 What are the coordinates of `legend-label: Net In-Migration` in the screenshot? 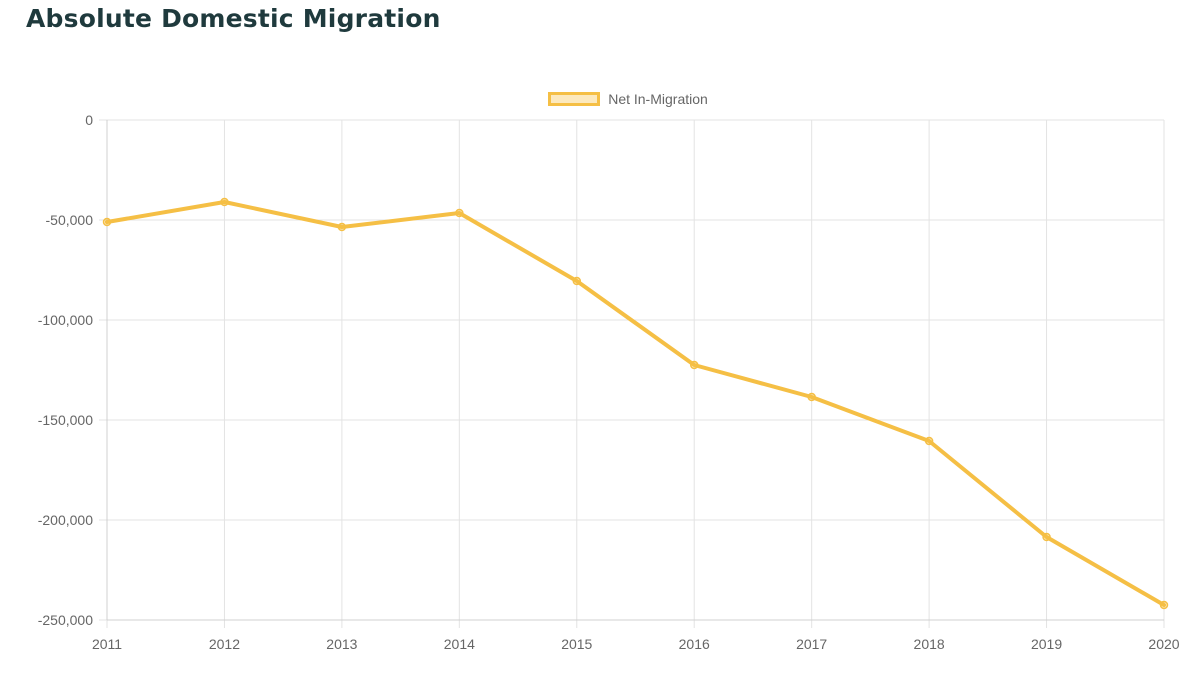 It's located at (658, 99).